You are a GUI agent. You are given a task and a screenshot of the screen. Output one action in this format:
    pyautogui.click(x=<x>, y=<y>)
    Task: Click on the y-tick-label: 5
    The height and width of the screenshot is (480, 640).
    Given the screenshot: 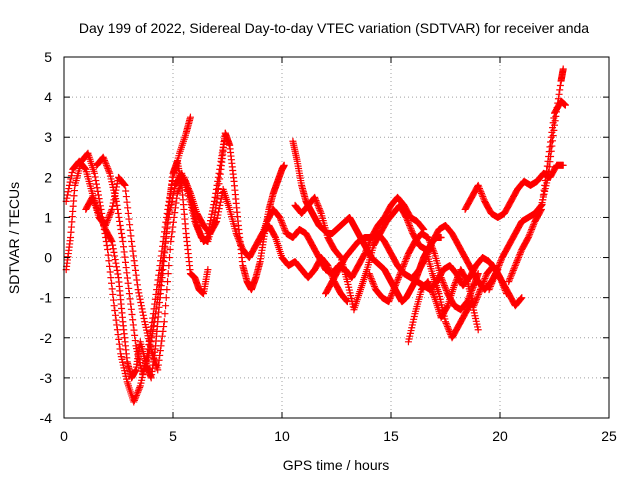 What is the action you would take?
    pyautogui.click(x=48, y=57)
    